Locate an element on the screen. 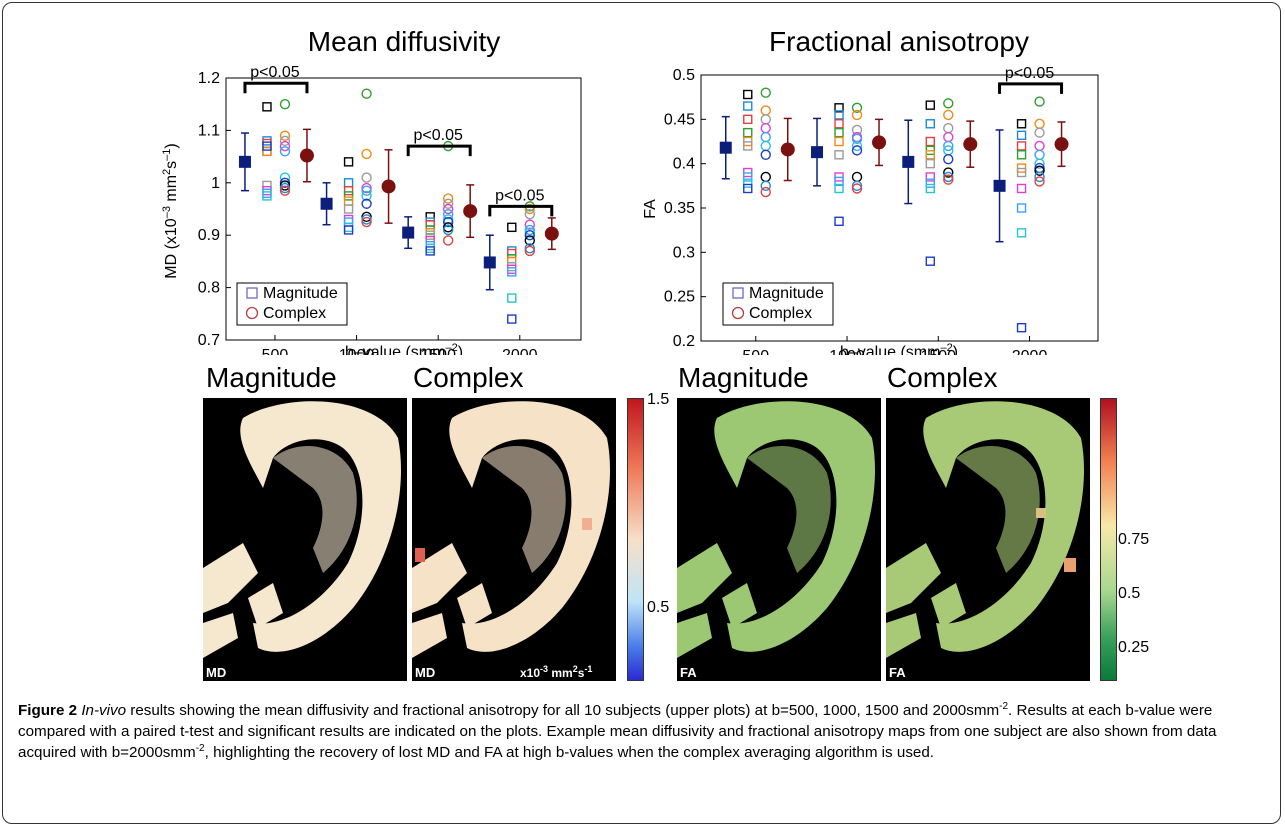 The height and width of the screenshot is (828, 1285). fa-legend-magnitude-label: Magnitude is located at coordinates (786, 293).